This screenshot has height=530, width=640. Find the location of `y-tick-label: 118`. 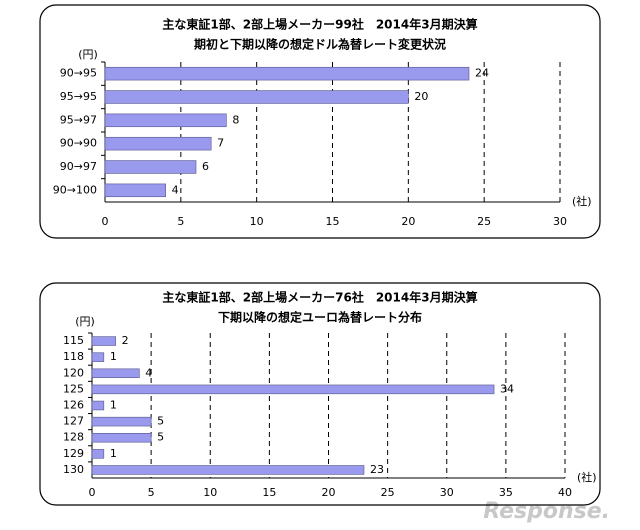

y-tick-label: 118 is located at coordinates (73, 356).